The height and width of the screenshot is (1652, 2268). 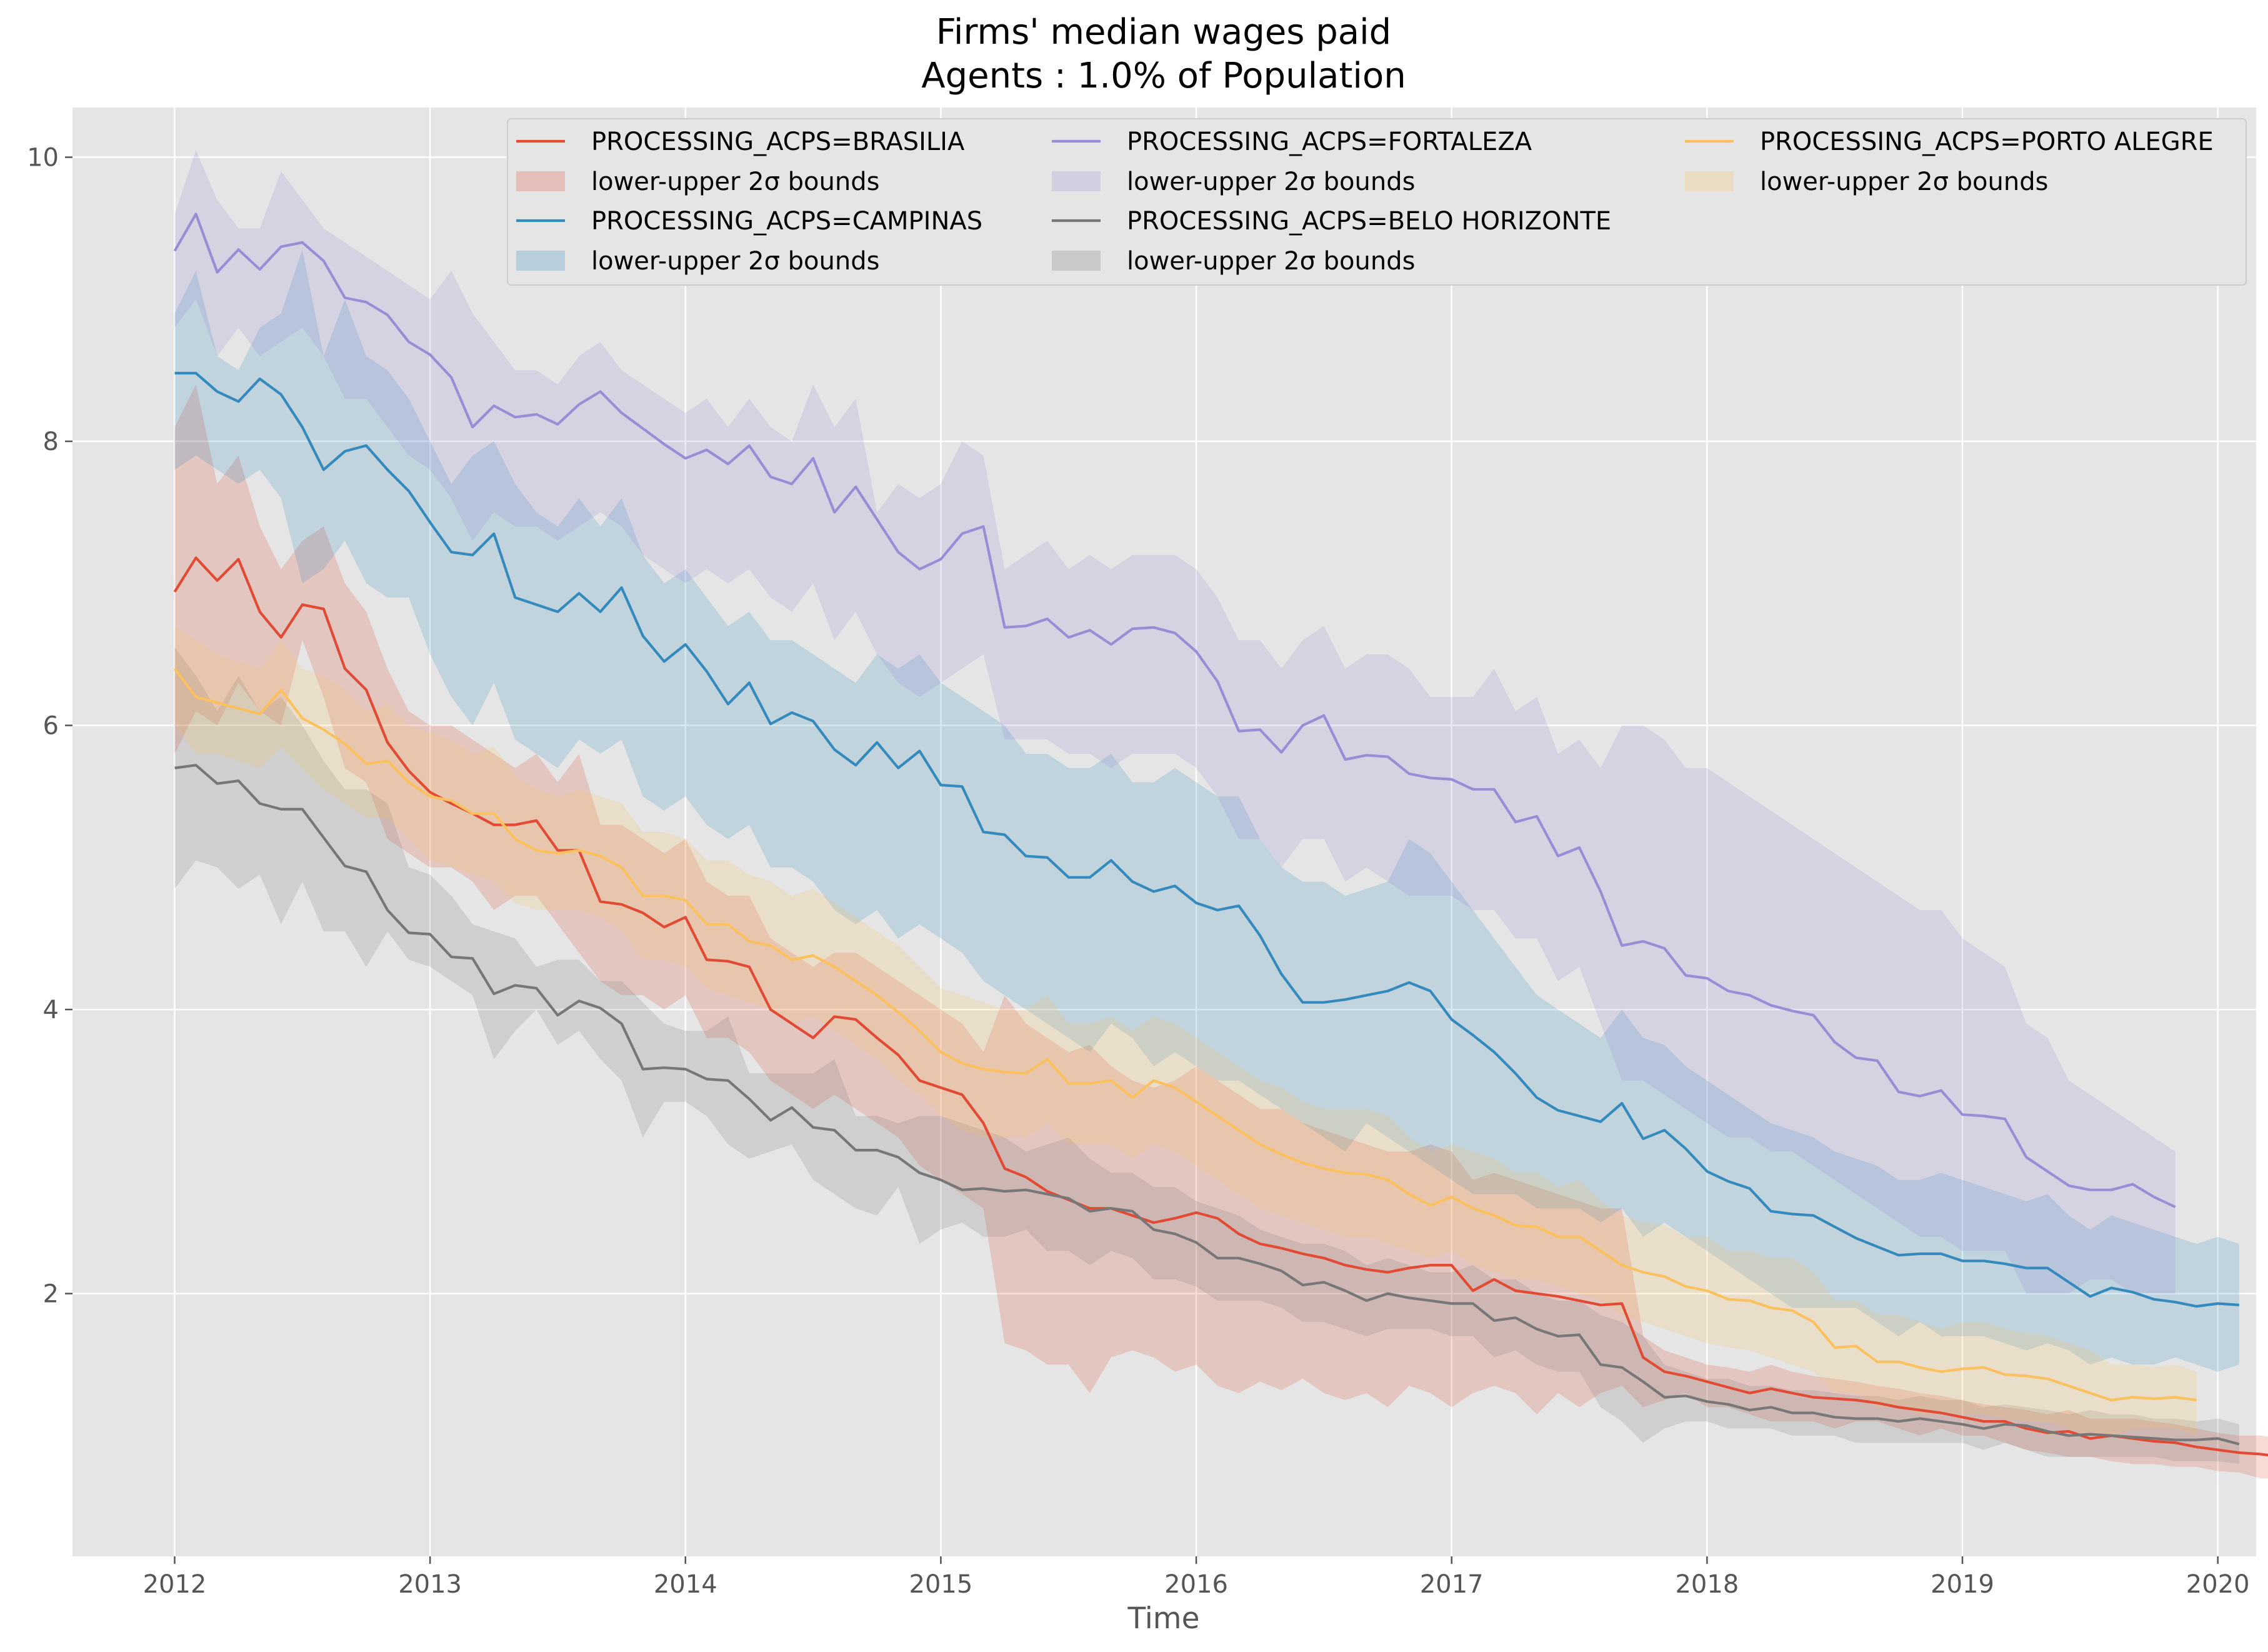 What do you see at coordinates (778, 142) in the screenshot?
I see `legend-label: PROCESSING_ACPS=BRASILIA` at bounding box center [778, 142].